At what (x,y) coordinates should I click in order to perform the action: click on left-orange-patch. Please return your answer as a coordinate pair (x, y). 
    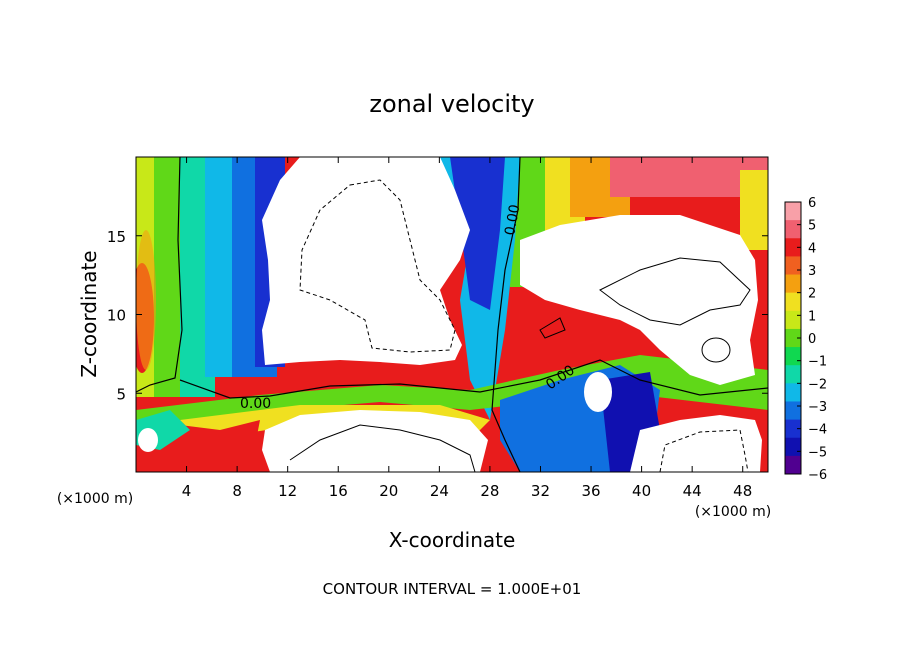
    Looking at the image, I should click on (146, 300).